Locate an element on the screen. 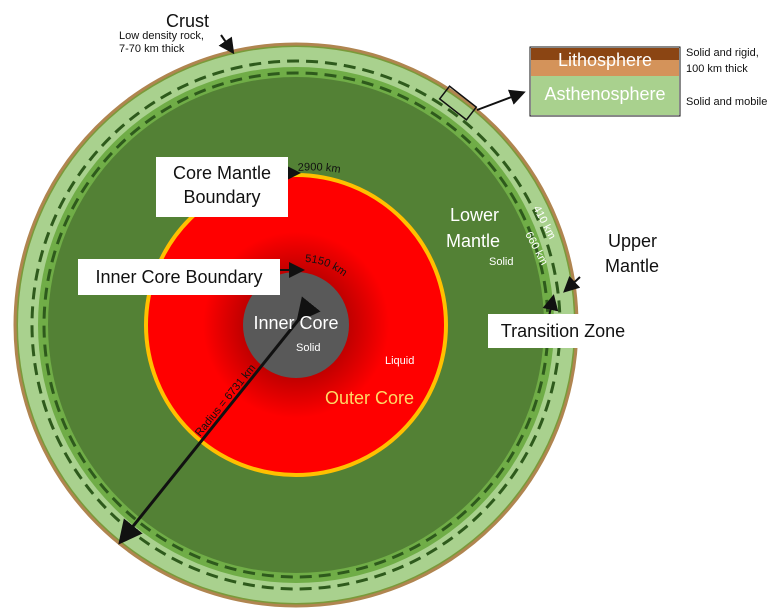 The height and width of the screenshot is (608, 784). cmb-depth-label: 2900 km is located at coordinates (319, 168).